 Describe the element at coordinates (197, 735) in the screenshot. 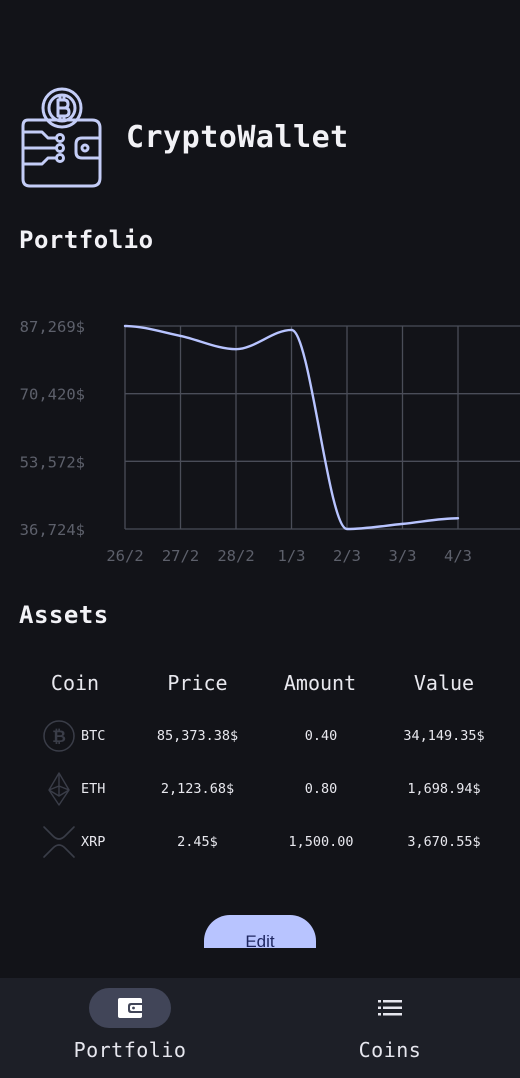

I see `asset-price: 85,373.38$` at that location.